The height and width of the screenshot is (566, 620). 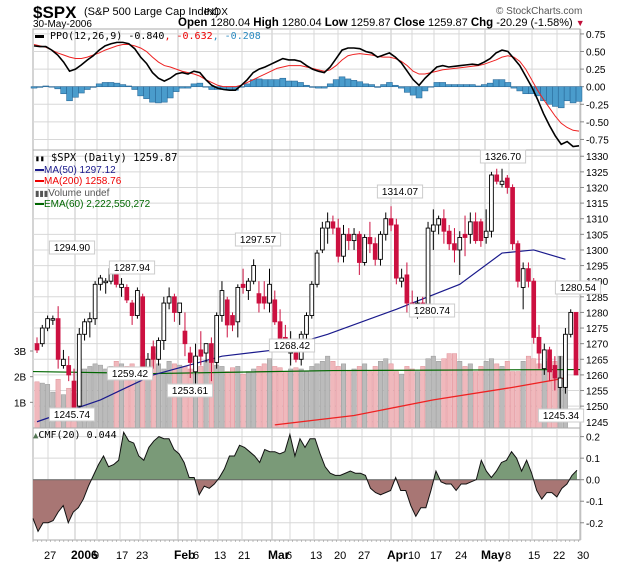 I want to click on svg-text: -0.75, so click(x=597, y=140).